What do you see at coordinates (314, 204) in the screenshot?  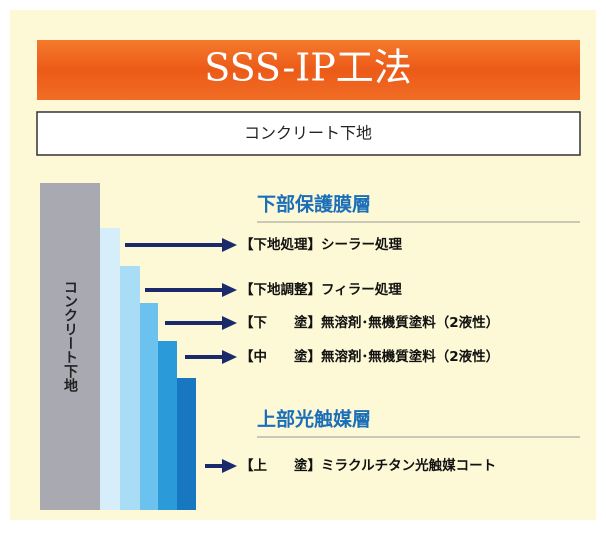 I see `section-heading: 下部保護膜層` at bounding box center [314, 204].